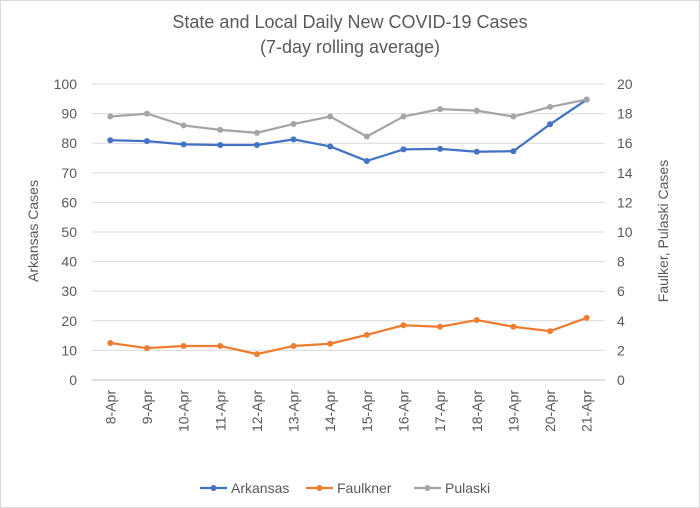  Describe the element at coordinates (349, 22) in the screenshot. I see `chart-title-line1: State and Local Daily New COVID-19 Cases` at that location.